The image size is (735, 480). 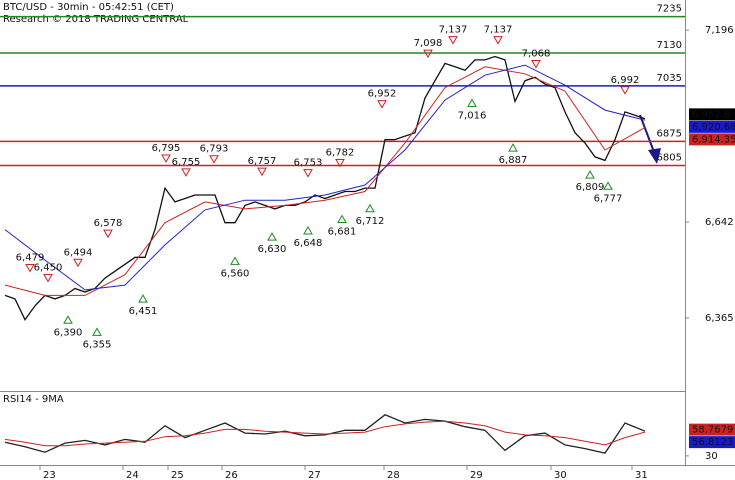 What do you see at coordinates (325, 433) in the screenshot?
I see `series-line` at bounding box center [325, 433].